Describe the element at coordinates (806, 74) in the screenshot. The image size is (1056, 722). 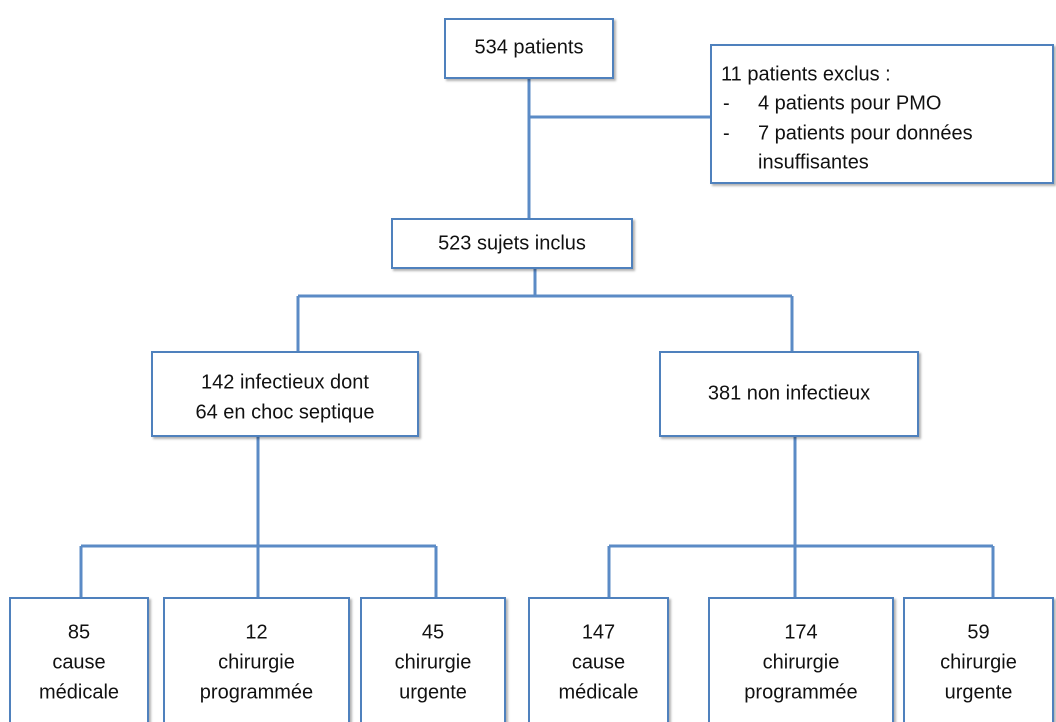
I see `exclusion-title: 11 patients exclus :` at that location.